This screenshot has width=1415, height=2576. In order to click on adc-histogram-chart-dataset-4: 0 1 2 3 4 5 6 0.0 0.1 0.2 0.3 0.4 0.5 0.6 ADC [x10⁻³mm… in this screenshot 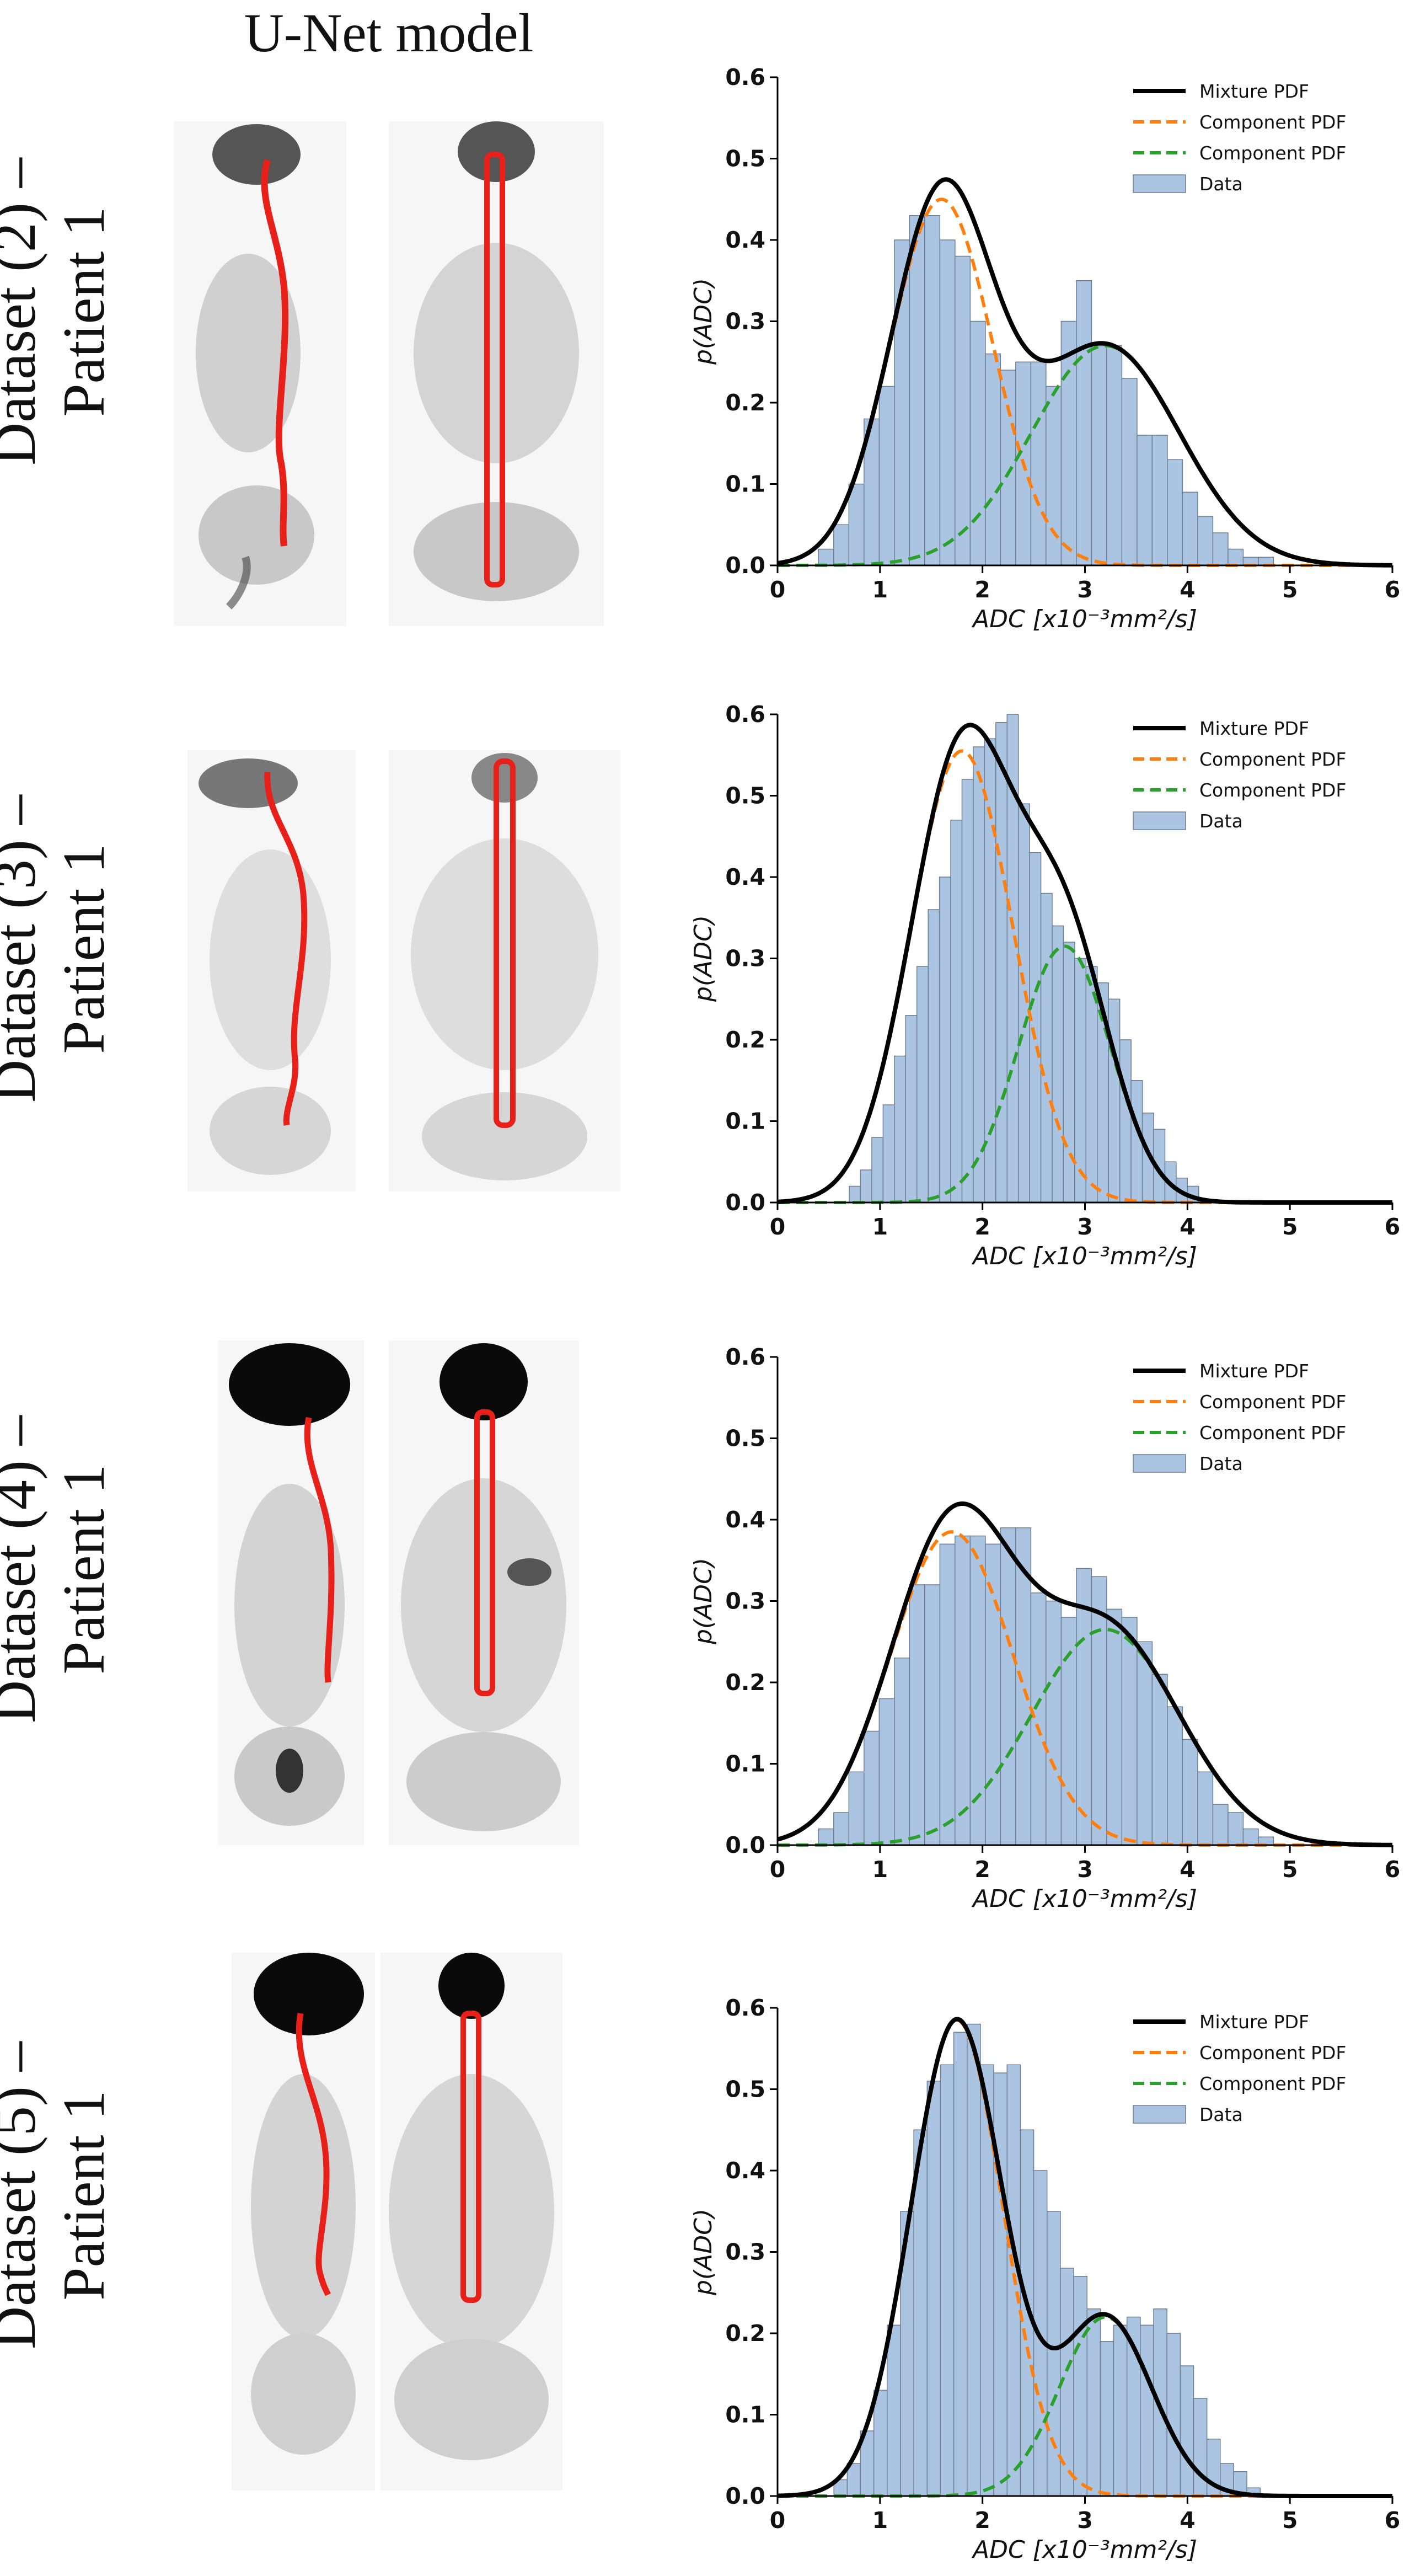, I will do `click(1044, 1628)`.